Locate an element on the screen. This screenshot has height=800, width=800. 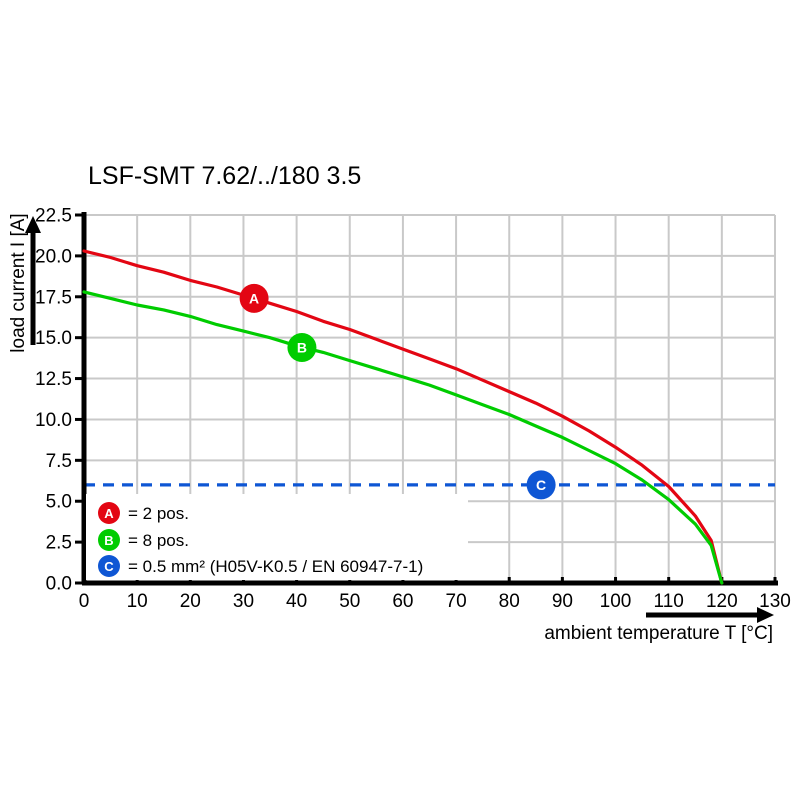
legend-label-b: = 8 pos. is located at coordinates (158, 540).